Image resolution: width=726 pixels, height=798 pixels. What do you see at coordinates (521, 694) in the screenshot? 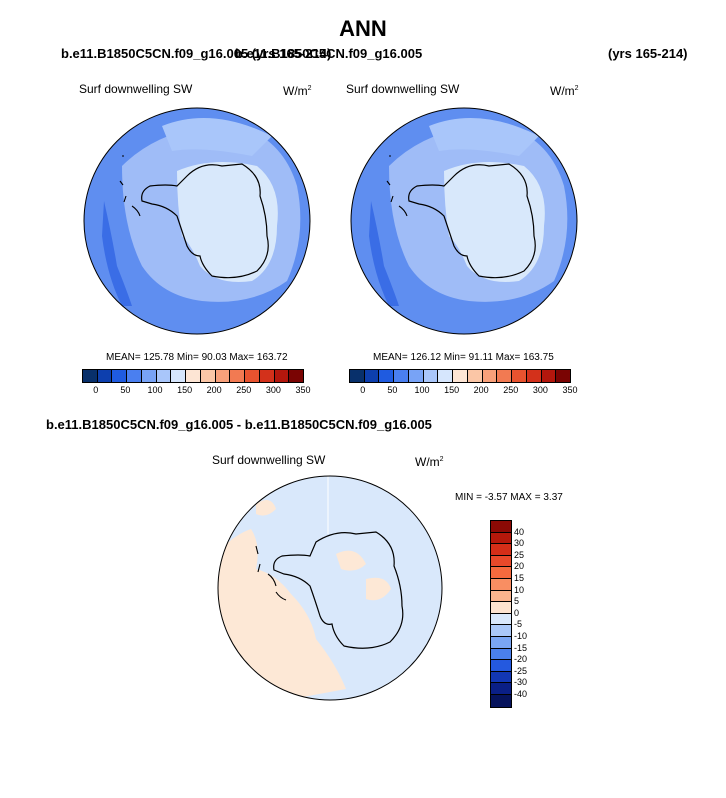
I see `diff-colorbar-label: -40` at bounding box center [521, 694].